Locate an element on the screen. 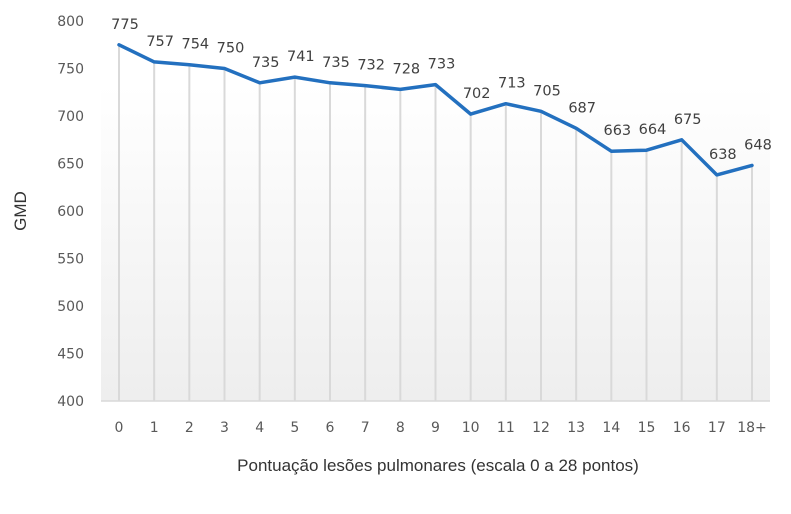 The height and width of the screenshot is (514, 791). y-tick-label: 400 is located at coordinates (70, 402).